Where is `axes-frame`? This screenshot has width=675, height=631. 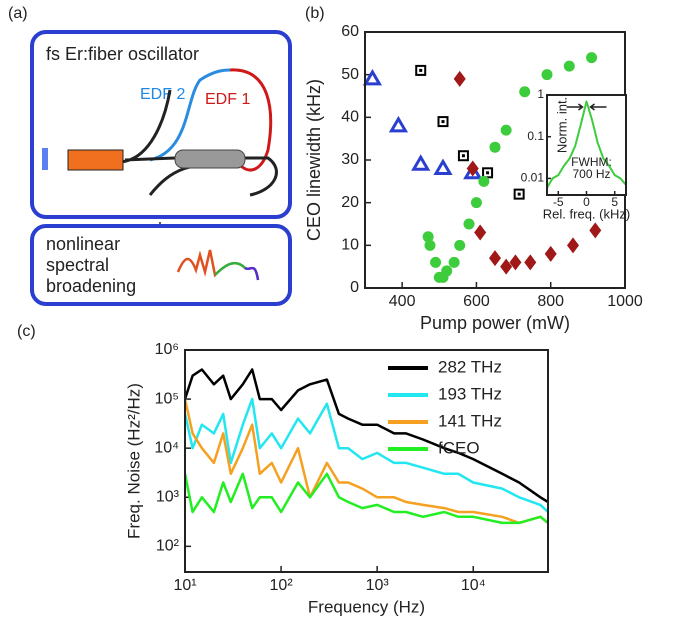 axes-frame is located at coordinates (586, 145).